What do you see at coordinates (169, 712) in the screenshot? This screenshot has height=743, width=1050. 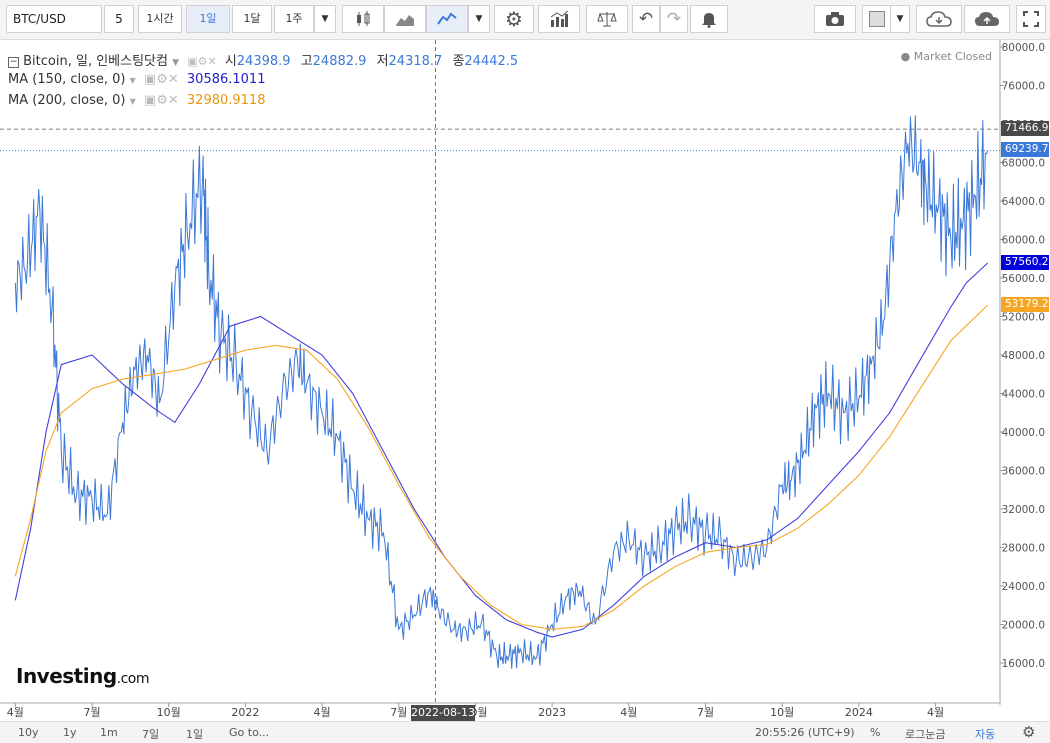 I see `x-tick-label: 10월` at bounding box center [169, 712].